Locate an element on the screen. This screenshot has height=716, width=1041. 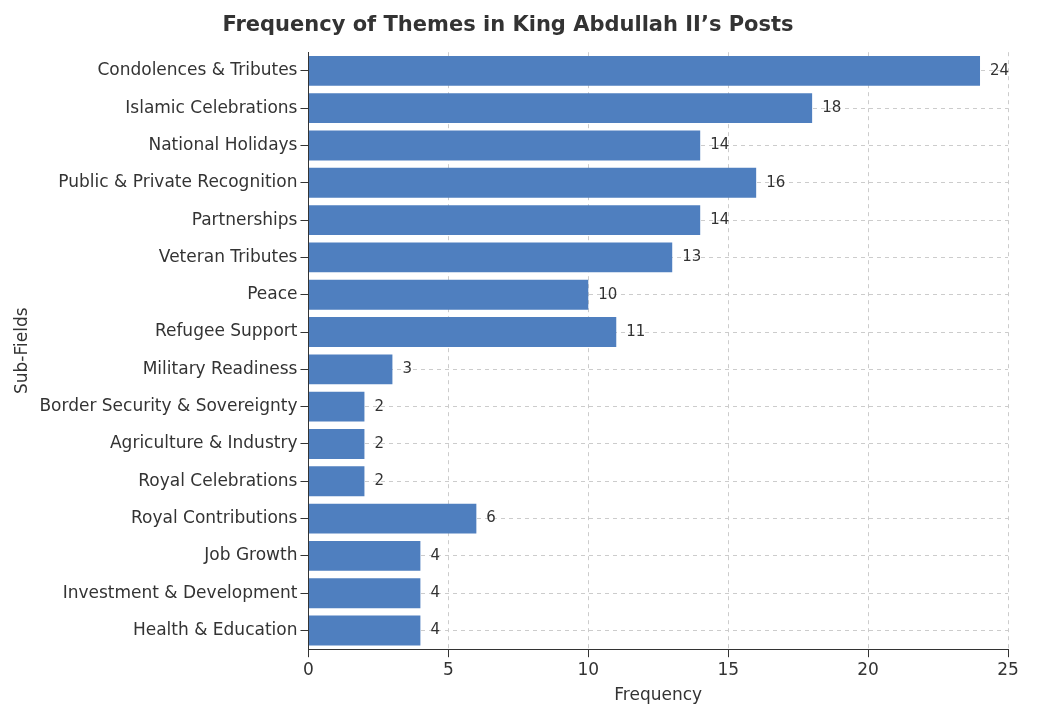
y-tick-label: Royal Contributions is located at coordinates (214, 517).